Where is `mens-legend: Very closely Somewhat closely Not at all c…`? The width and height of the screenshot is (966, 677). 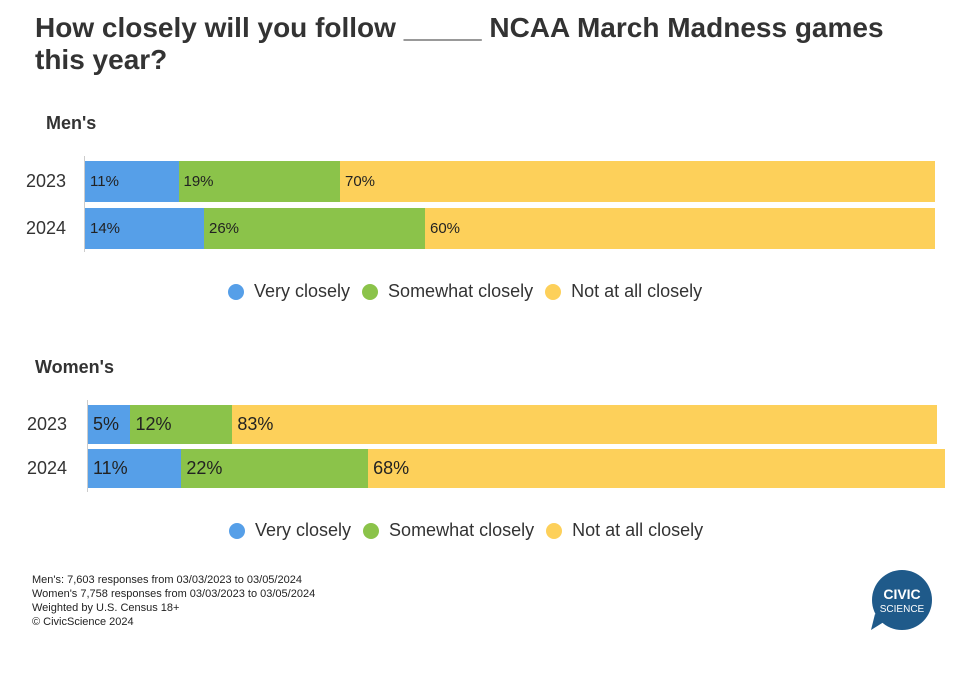
mens-legend: Very closely Somewhat closely Not at all c… is located at coordinates (471, 291).